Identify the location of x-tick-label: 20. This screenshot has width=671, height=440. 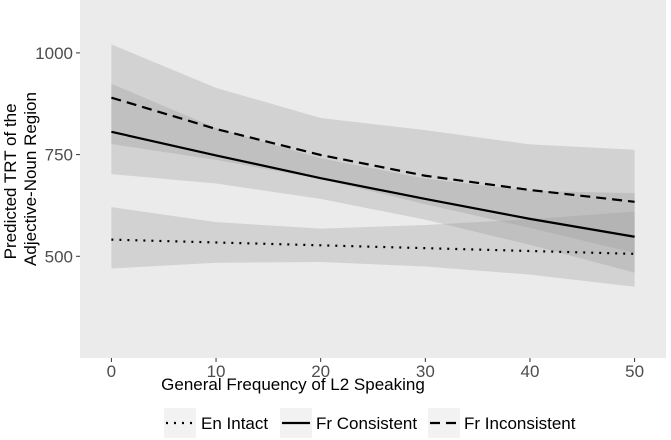
(320, 371).